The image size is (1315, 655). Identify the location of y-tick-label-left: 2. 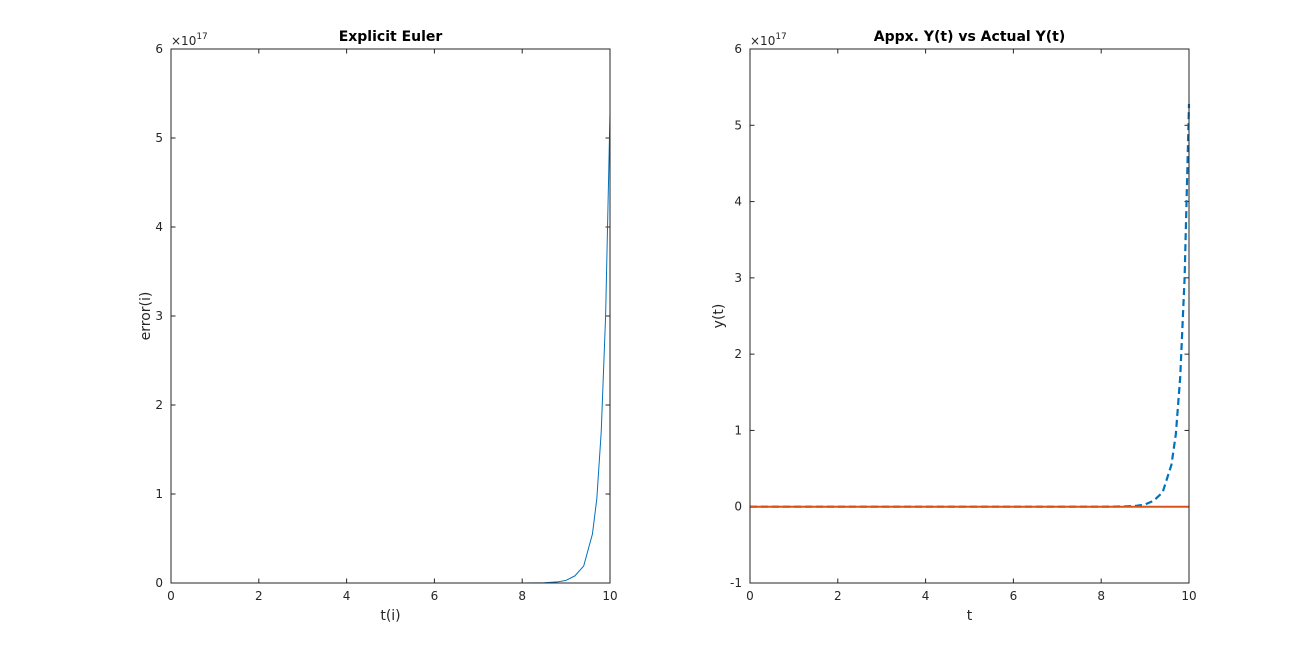
(159, 405).